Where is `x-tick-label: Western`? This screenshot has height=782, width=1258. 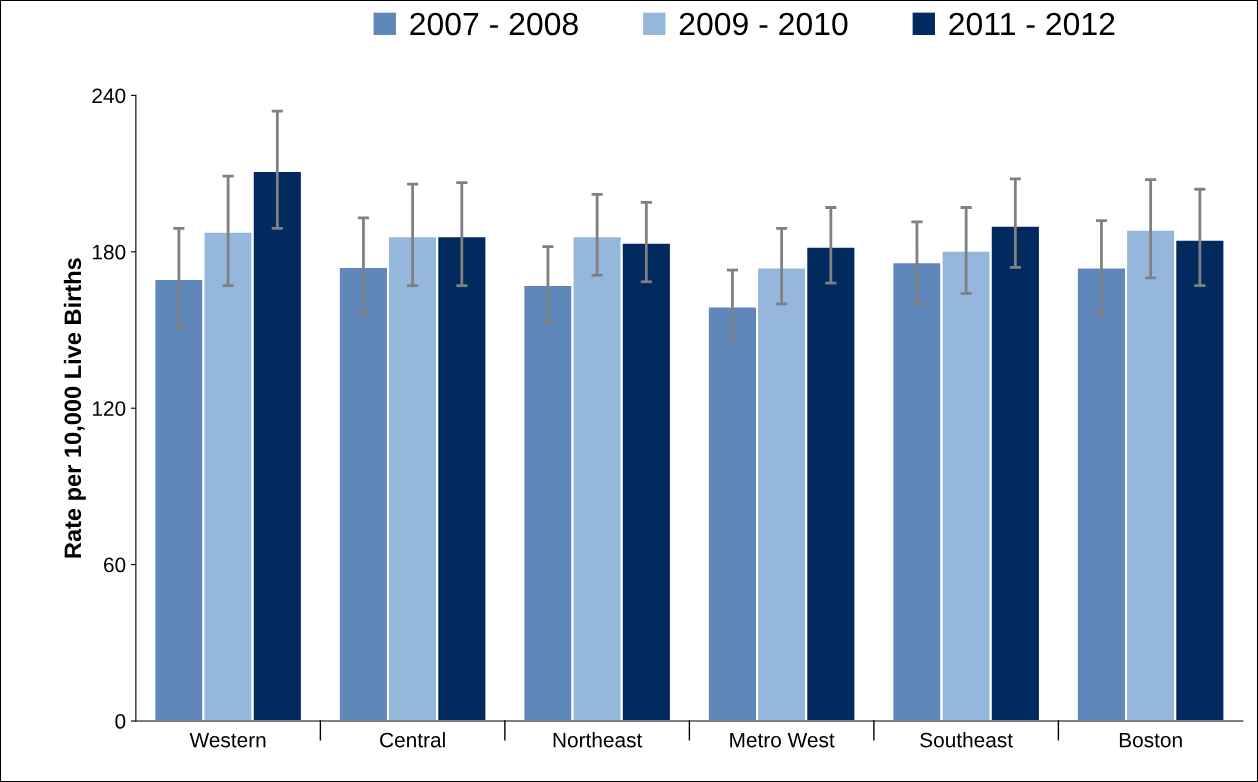 x-tick-label: Western is located at coordinates (227, 740).